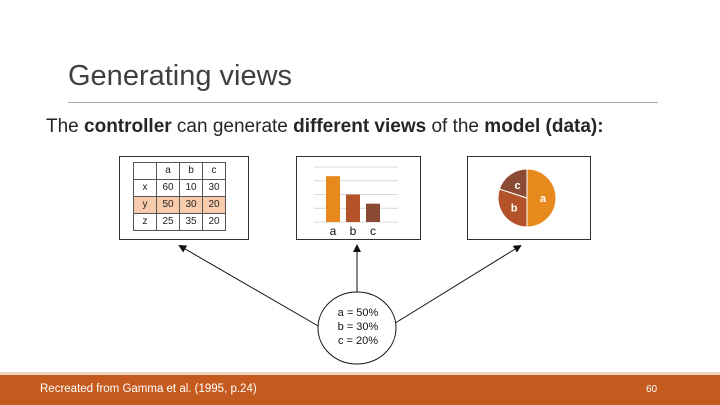 The image size is (720, 405). What do you see at coordinates (358, 313) in the screenshot?
I see `model-line-a: a = 50%` at bounding box center [358, 313].